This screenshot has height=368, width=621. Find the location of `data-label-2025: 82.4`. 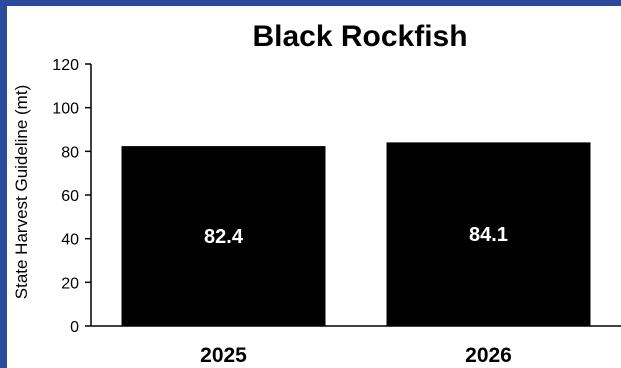

data-label-2025: 82.4 is located at coordinates (224, 237).